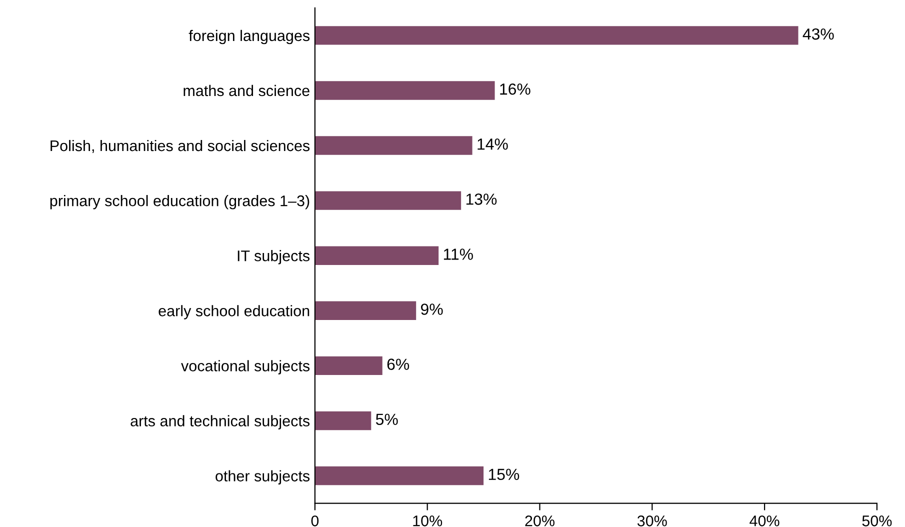 The width and height of the screenshot is (905, 527). What do you see at coordinates (249, 37) in the screenshot?
I see `y-tick-label: foreign languages` at bounding box center [249, 37].